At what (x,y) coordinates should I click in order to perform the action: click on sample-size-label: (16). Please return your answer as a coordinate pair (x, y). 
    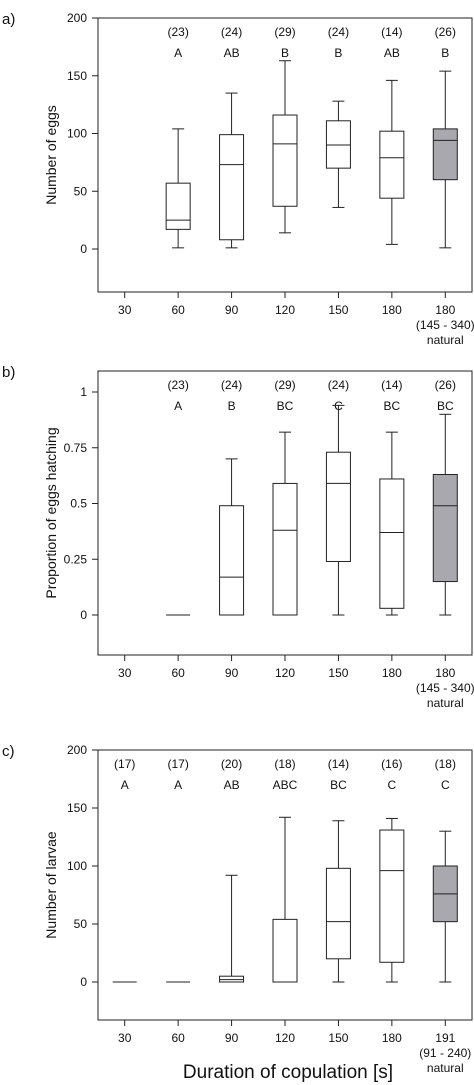
    Looking at the image, I should click on (391, 764).